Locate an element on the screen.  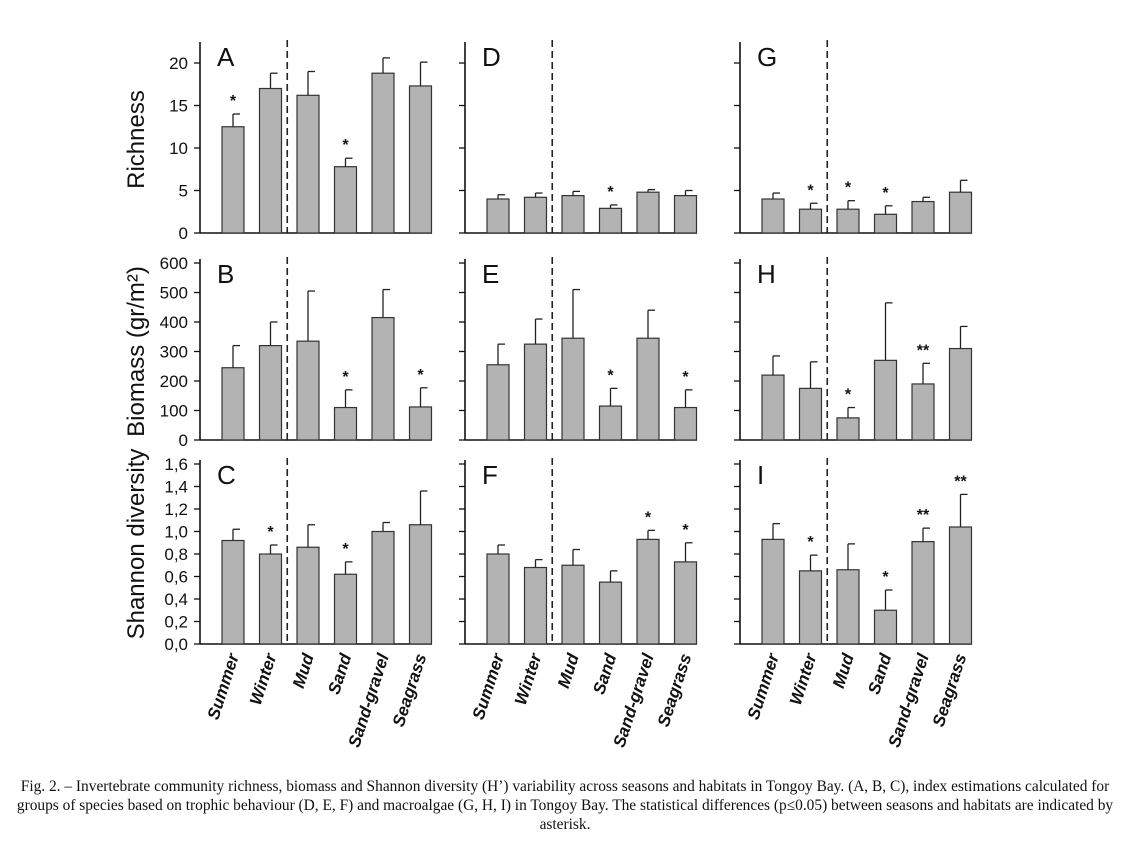
y-axis-title: Shannon diversity is located at coordinates (136, 544).